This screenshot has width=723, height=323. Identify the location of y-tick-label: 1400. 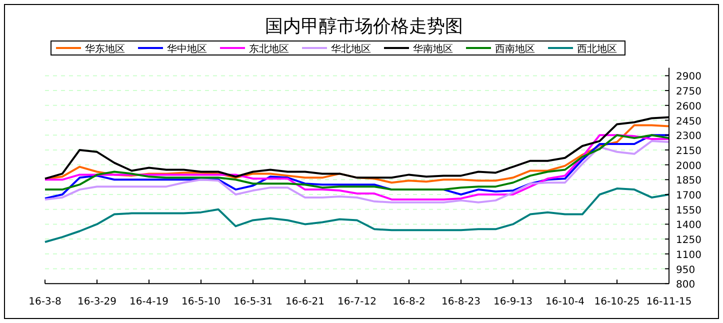
(689, 226).